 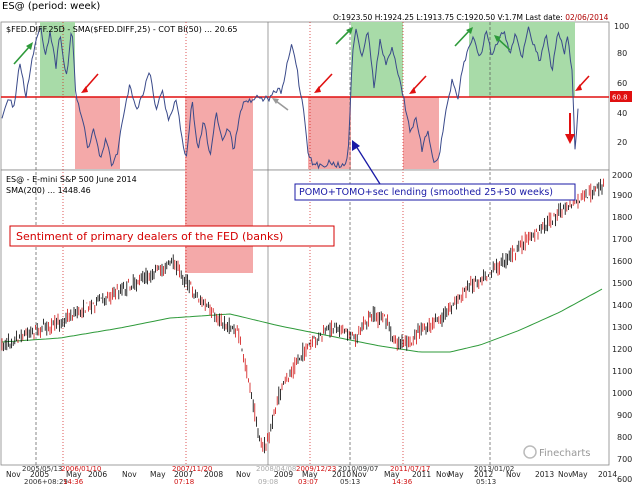 I want to click on y-tick: 60, so click(x=622, y=83).